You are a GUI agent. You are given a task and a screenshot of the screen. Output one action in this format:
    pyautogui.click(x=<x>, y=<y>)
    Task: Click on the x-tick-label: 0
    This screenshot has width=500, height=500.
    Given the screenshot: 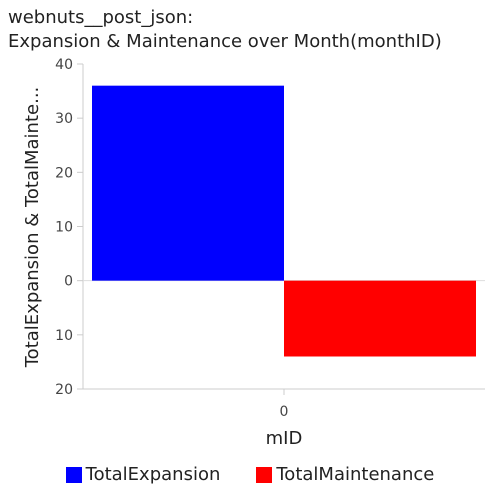 What is the action you would take?
    pyautogui.click(x=284, y=412)
    